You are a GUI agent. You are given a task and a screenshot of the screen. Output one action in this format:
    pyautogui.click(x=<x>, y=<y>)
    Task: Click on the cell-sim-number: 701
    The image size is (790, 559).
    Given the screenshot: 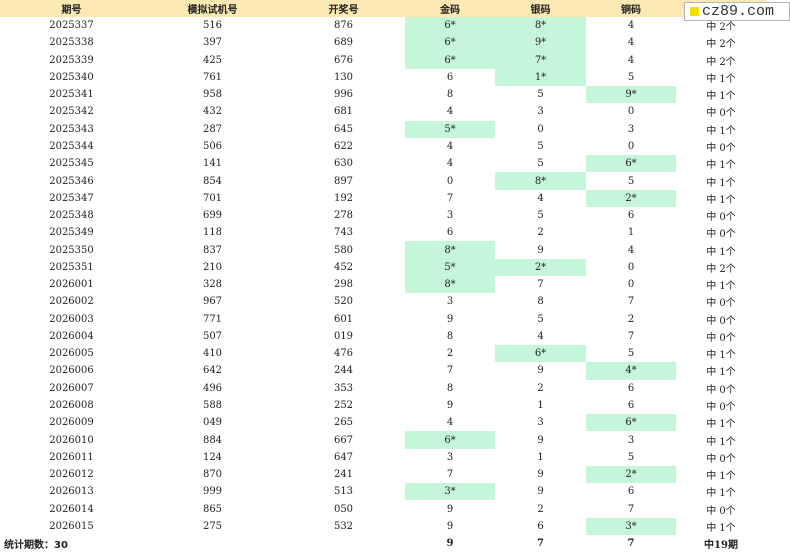 What is the action you would take?
    pyautogui.click(x=212, y=198)
    